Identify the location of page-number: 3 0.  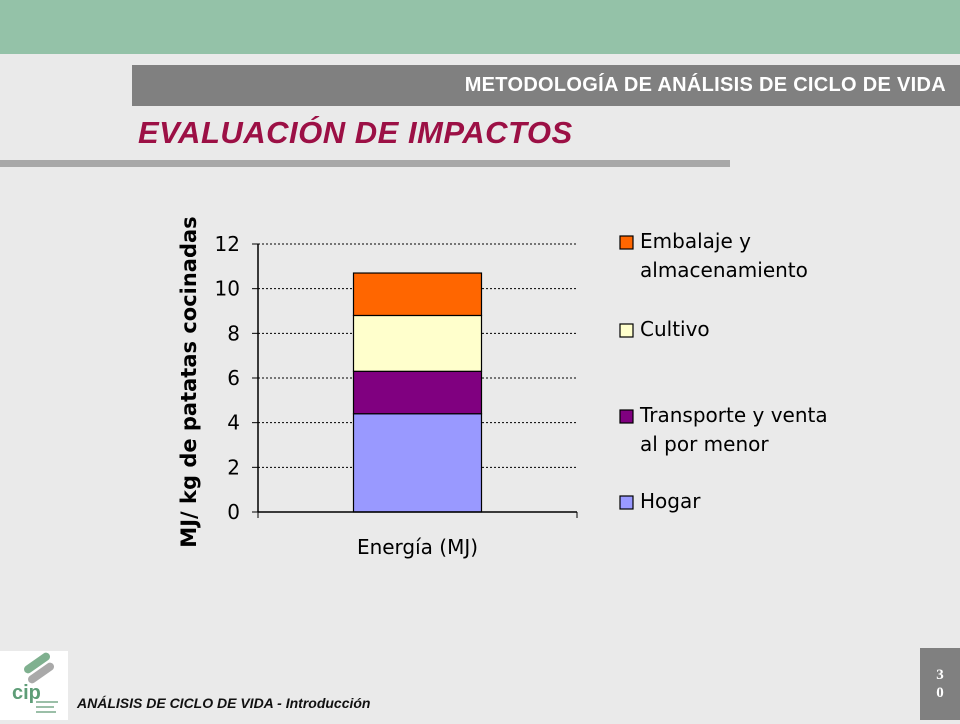
(940, 684).